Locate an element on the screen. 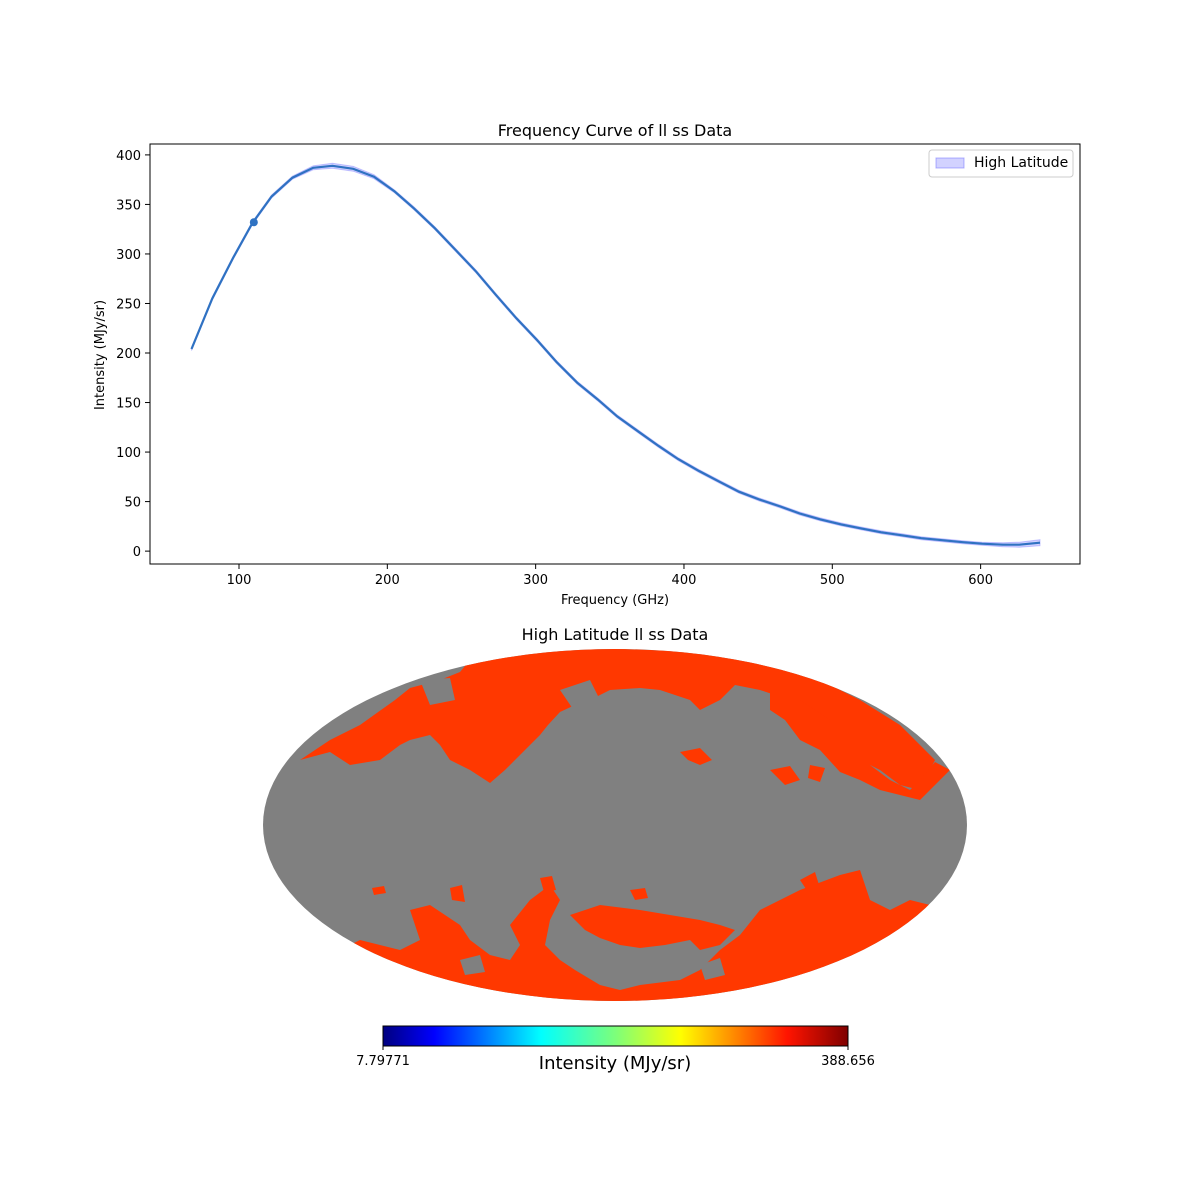 This screenshot has width=1200, height=1200. colorbar-max-label: 388.656 is located at coordinates (848, 1061).